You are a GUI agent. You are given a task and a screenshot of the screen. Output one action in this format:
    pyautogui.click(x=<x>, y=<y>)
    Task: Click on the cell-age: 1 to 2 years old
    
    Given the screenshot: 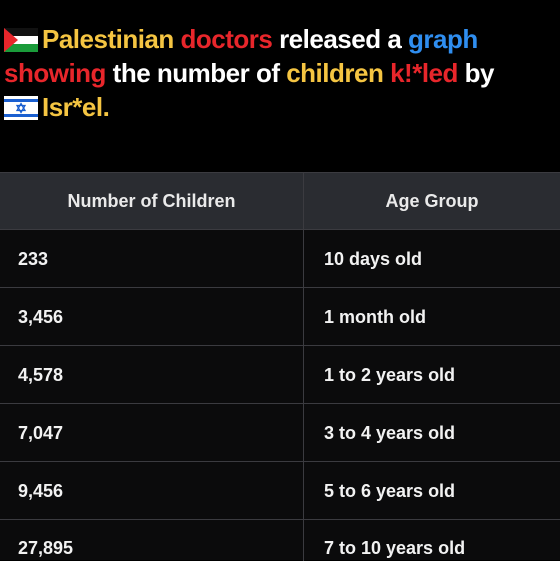 What is the action you would take?
    pyautogui.click(x=390, y=374)
    